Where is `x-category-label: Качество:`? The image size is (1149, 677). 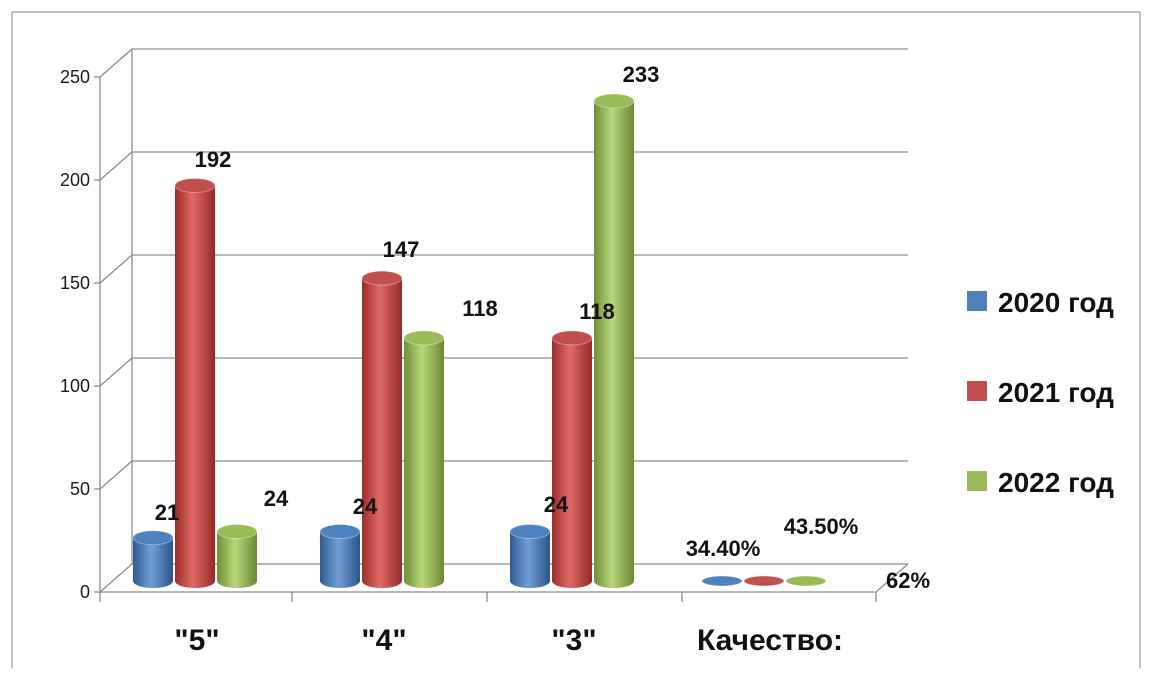
x-category-label: Качество: is located at coordinates (770, 640).